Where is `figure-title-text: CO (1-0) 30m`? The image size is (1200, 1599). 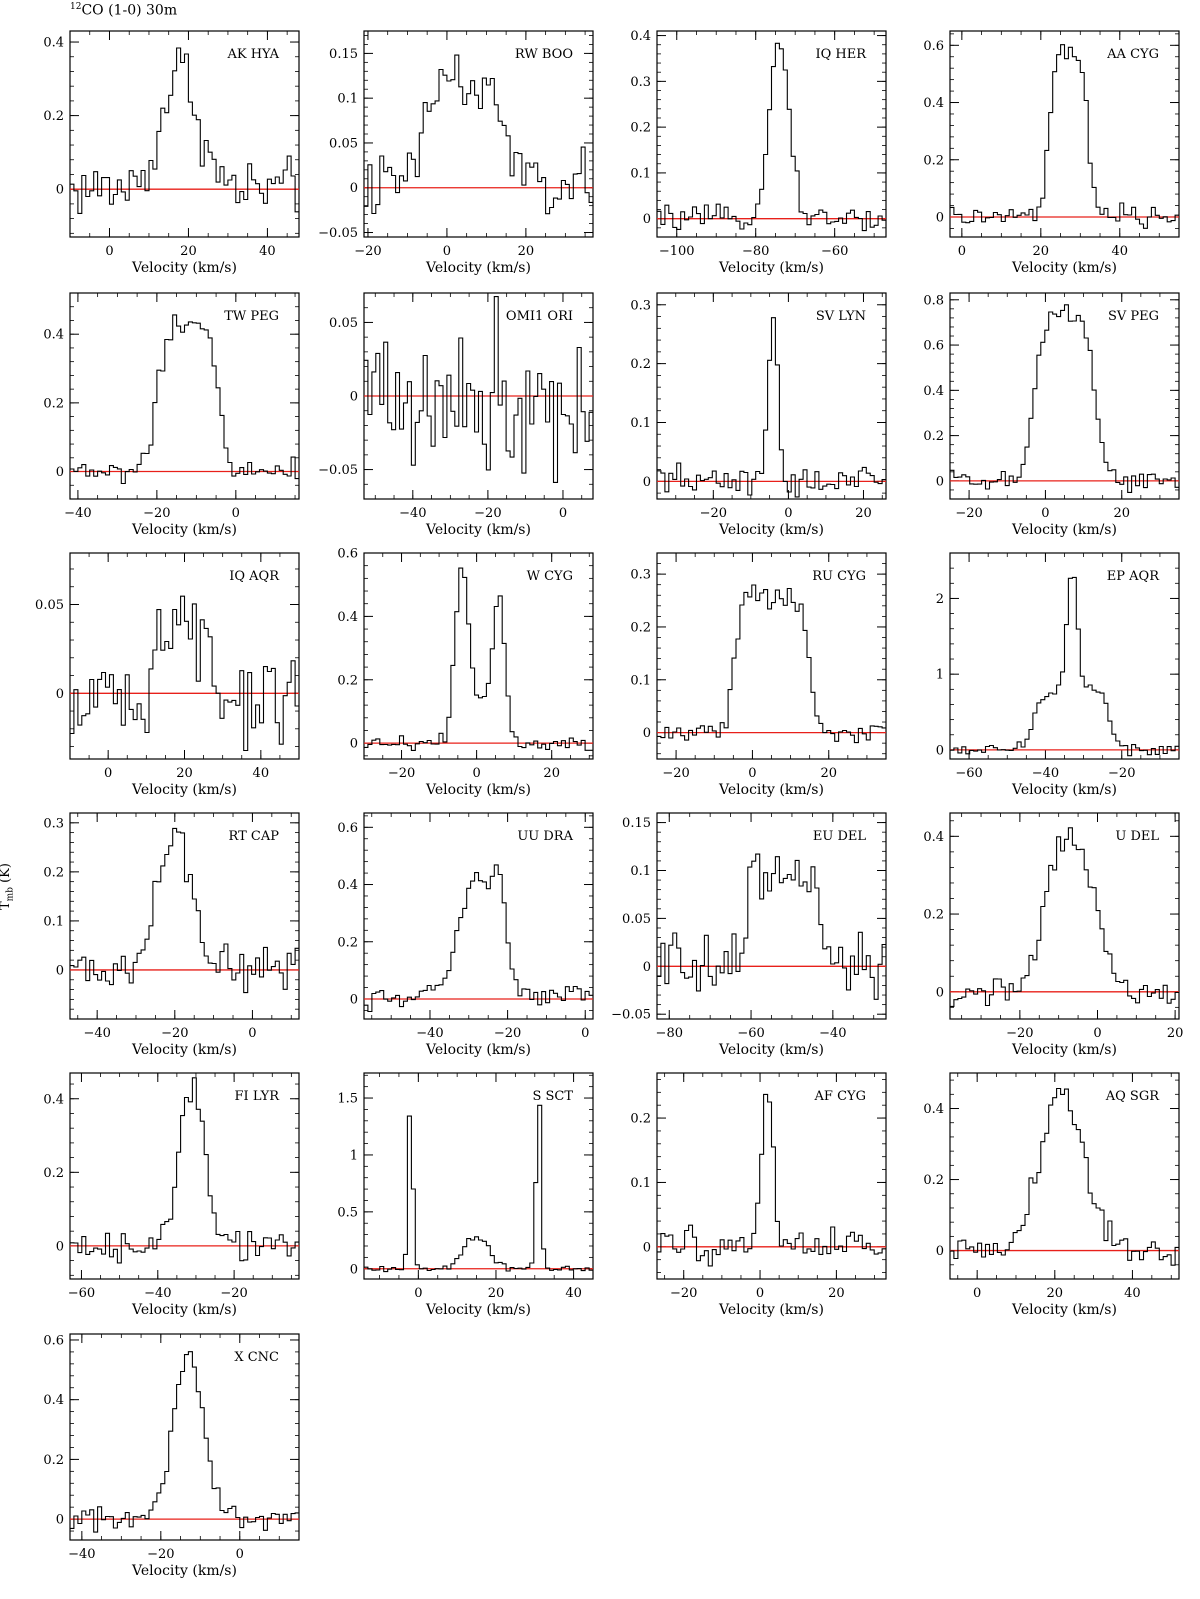
figure-title-text: CO (1-0) 30m is located at coordinates (129, 10).